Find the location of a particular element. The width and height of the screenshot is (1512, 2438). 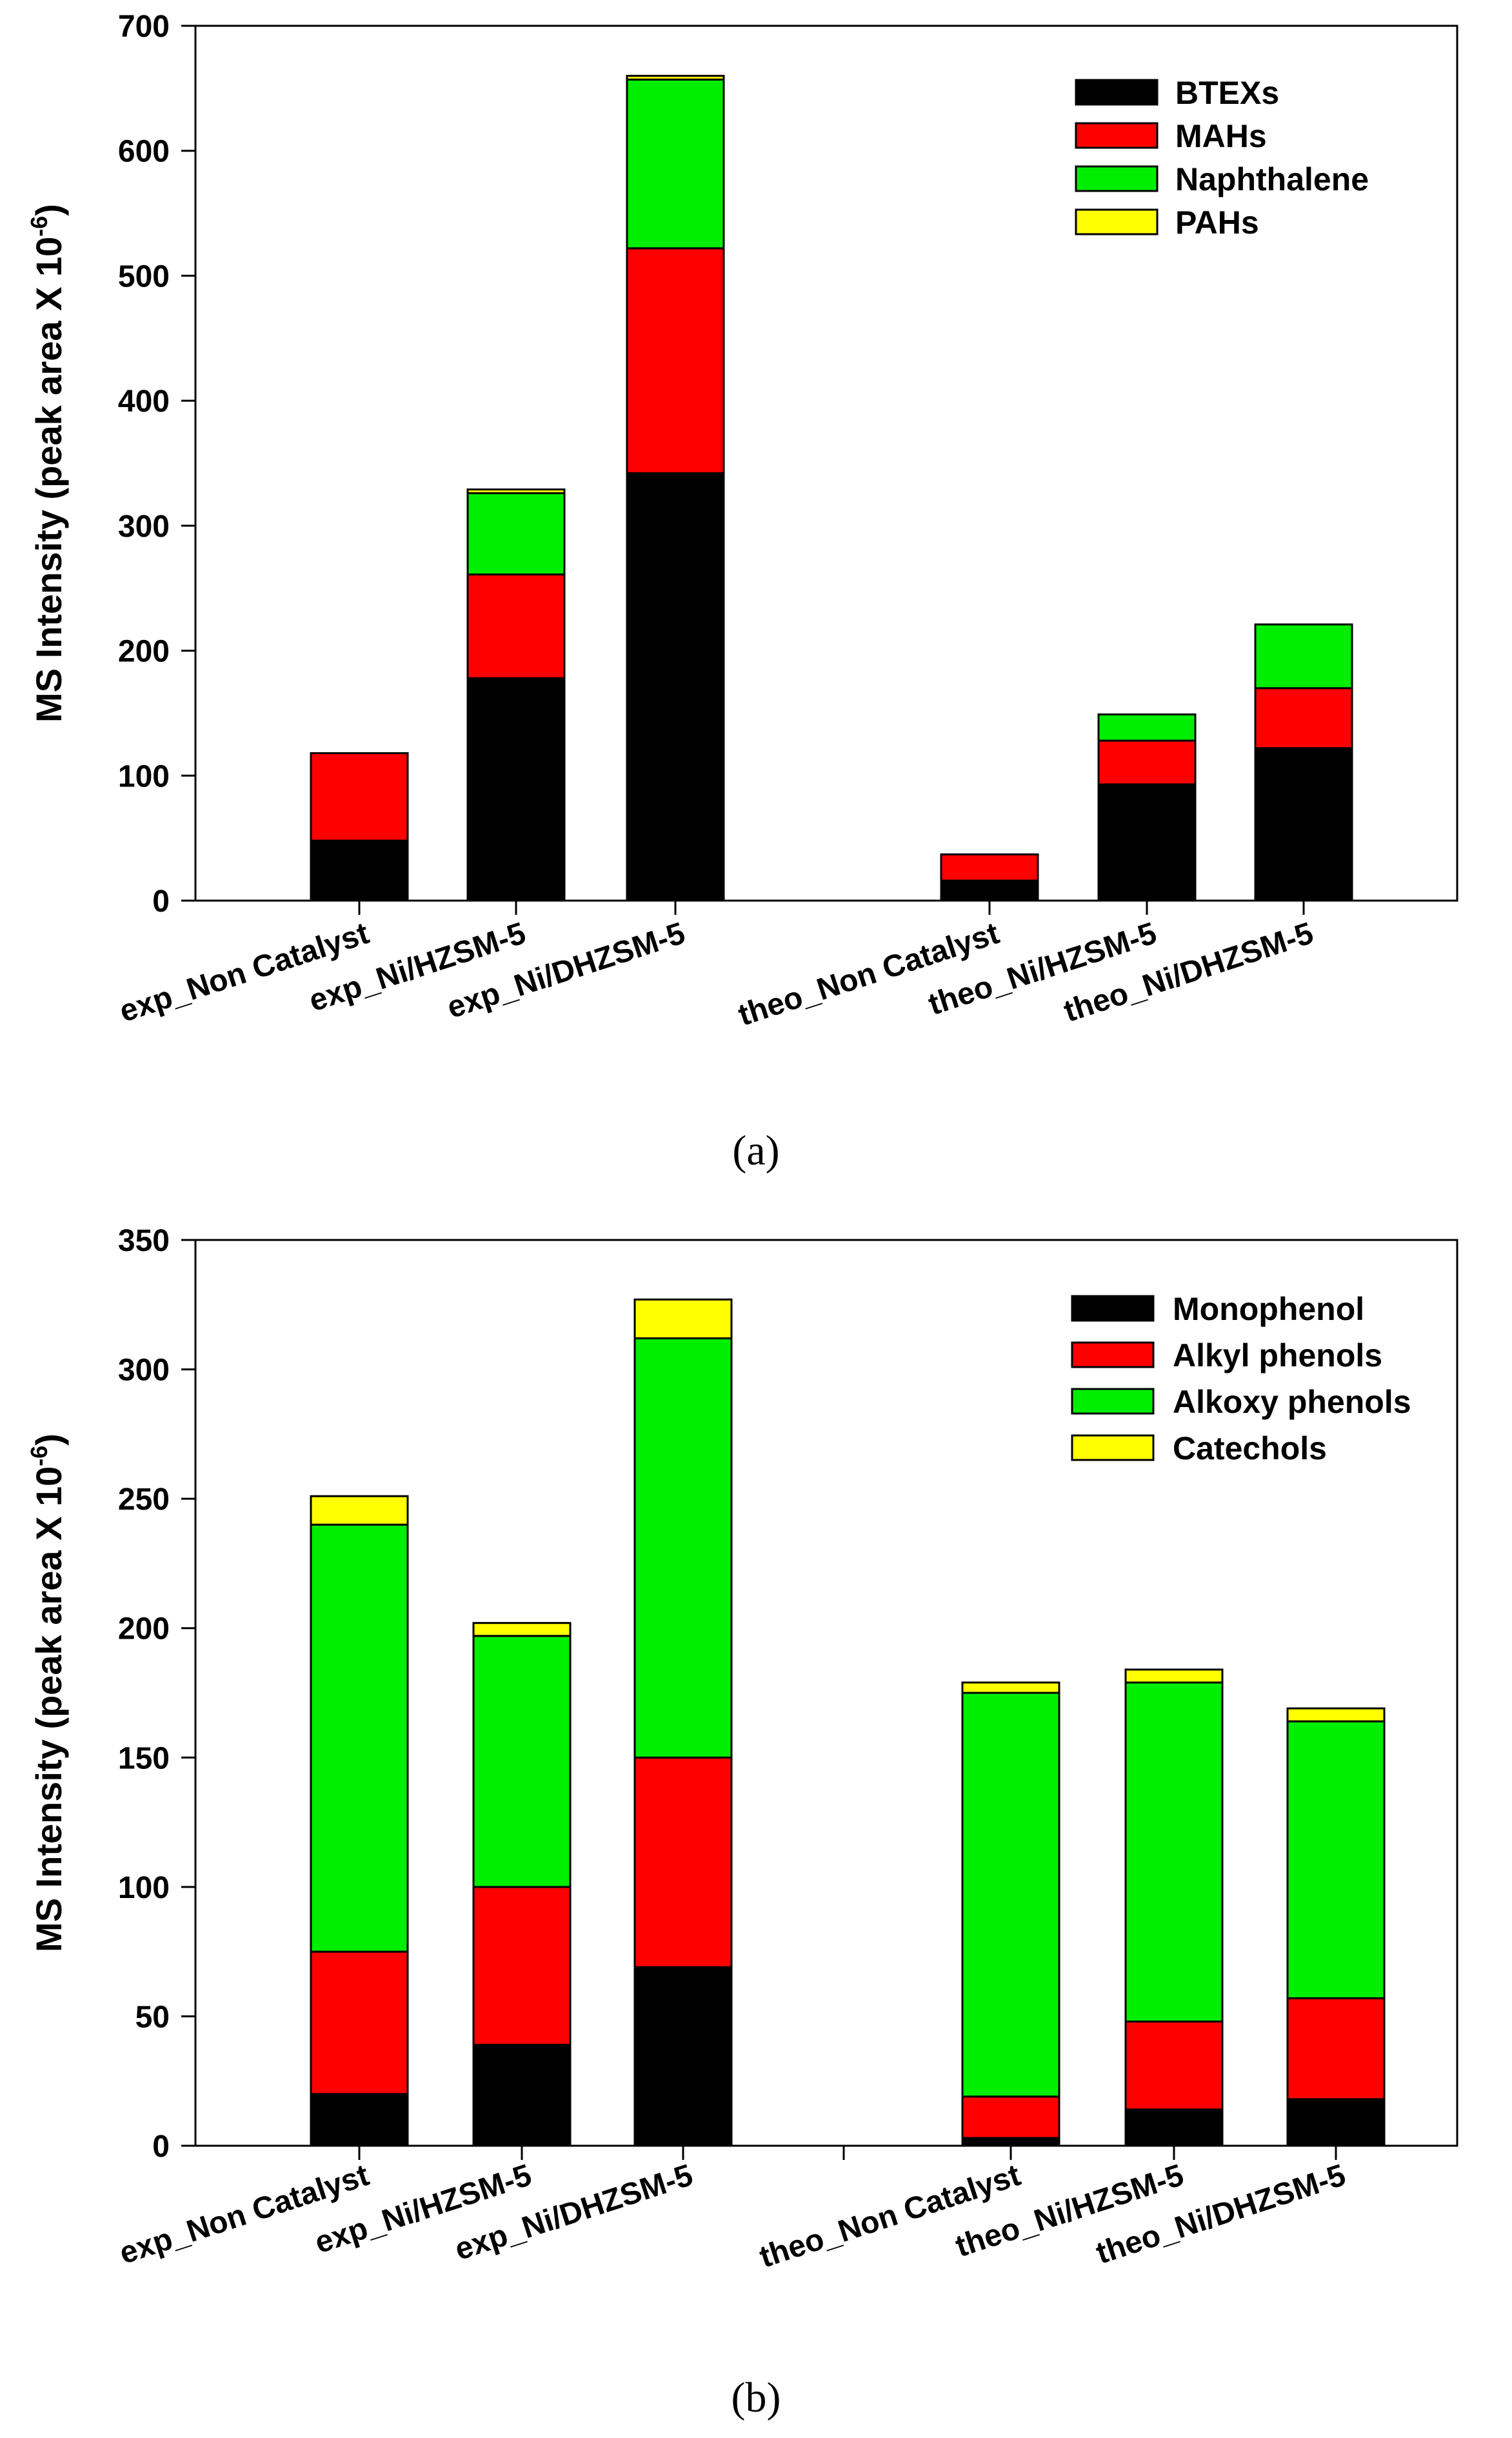

chart-a-panel-label: (a) is located at coordinates (755, 1150).